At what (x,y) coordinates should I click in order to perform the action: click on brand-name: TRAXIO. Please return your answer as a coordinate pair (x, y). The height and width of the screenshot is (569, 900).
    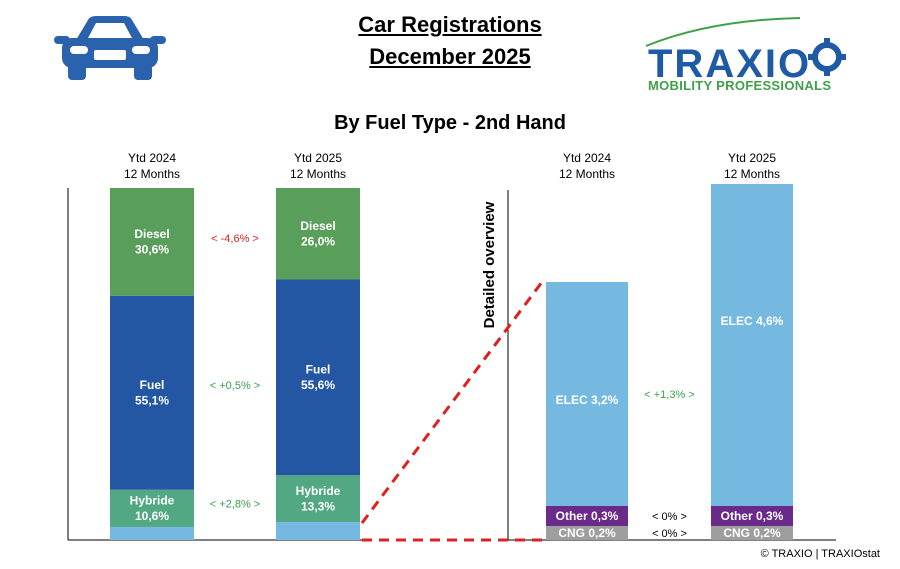
    Looking at the image, I should click on (730, 64).